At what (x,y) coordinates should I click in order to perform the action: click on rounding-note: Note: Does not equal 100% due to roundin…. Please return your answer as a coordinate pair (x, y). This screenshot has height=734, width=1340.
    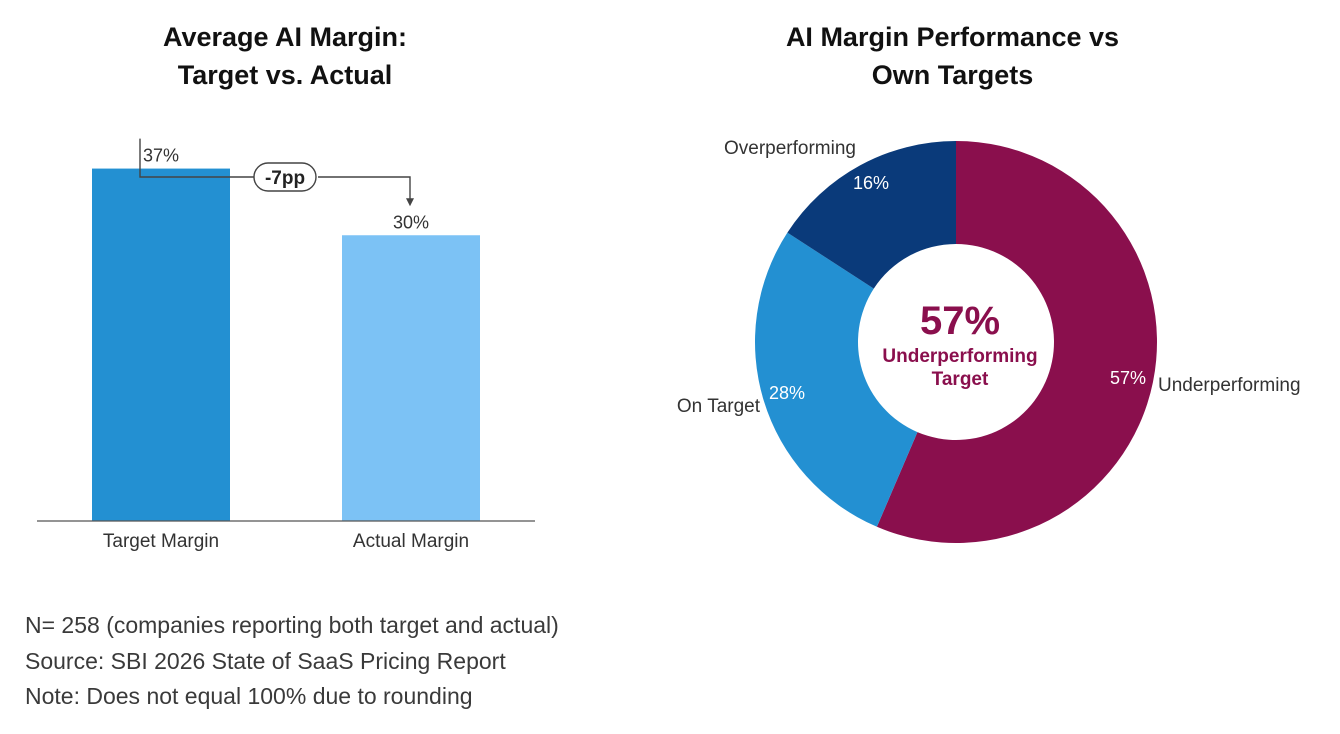
    Looking at the image, I should click on (249, 696).